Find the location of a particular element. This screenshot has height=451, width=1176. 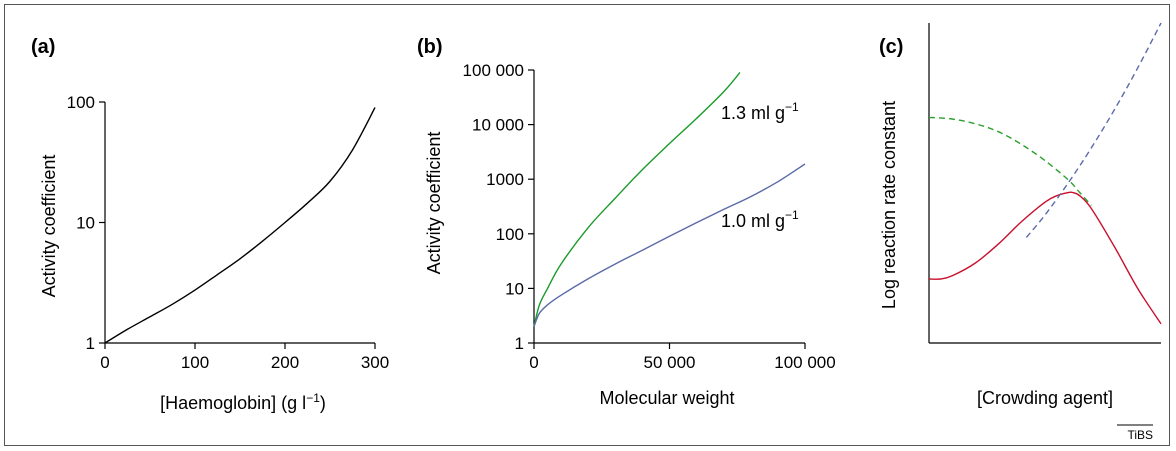

panel-a-x-tick-label: 100 is located at coordinates (195, 362).